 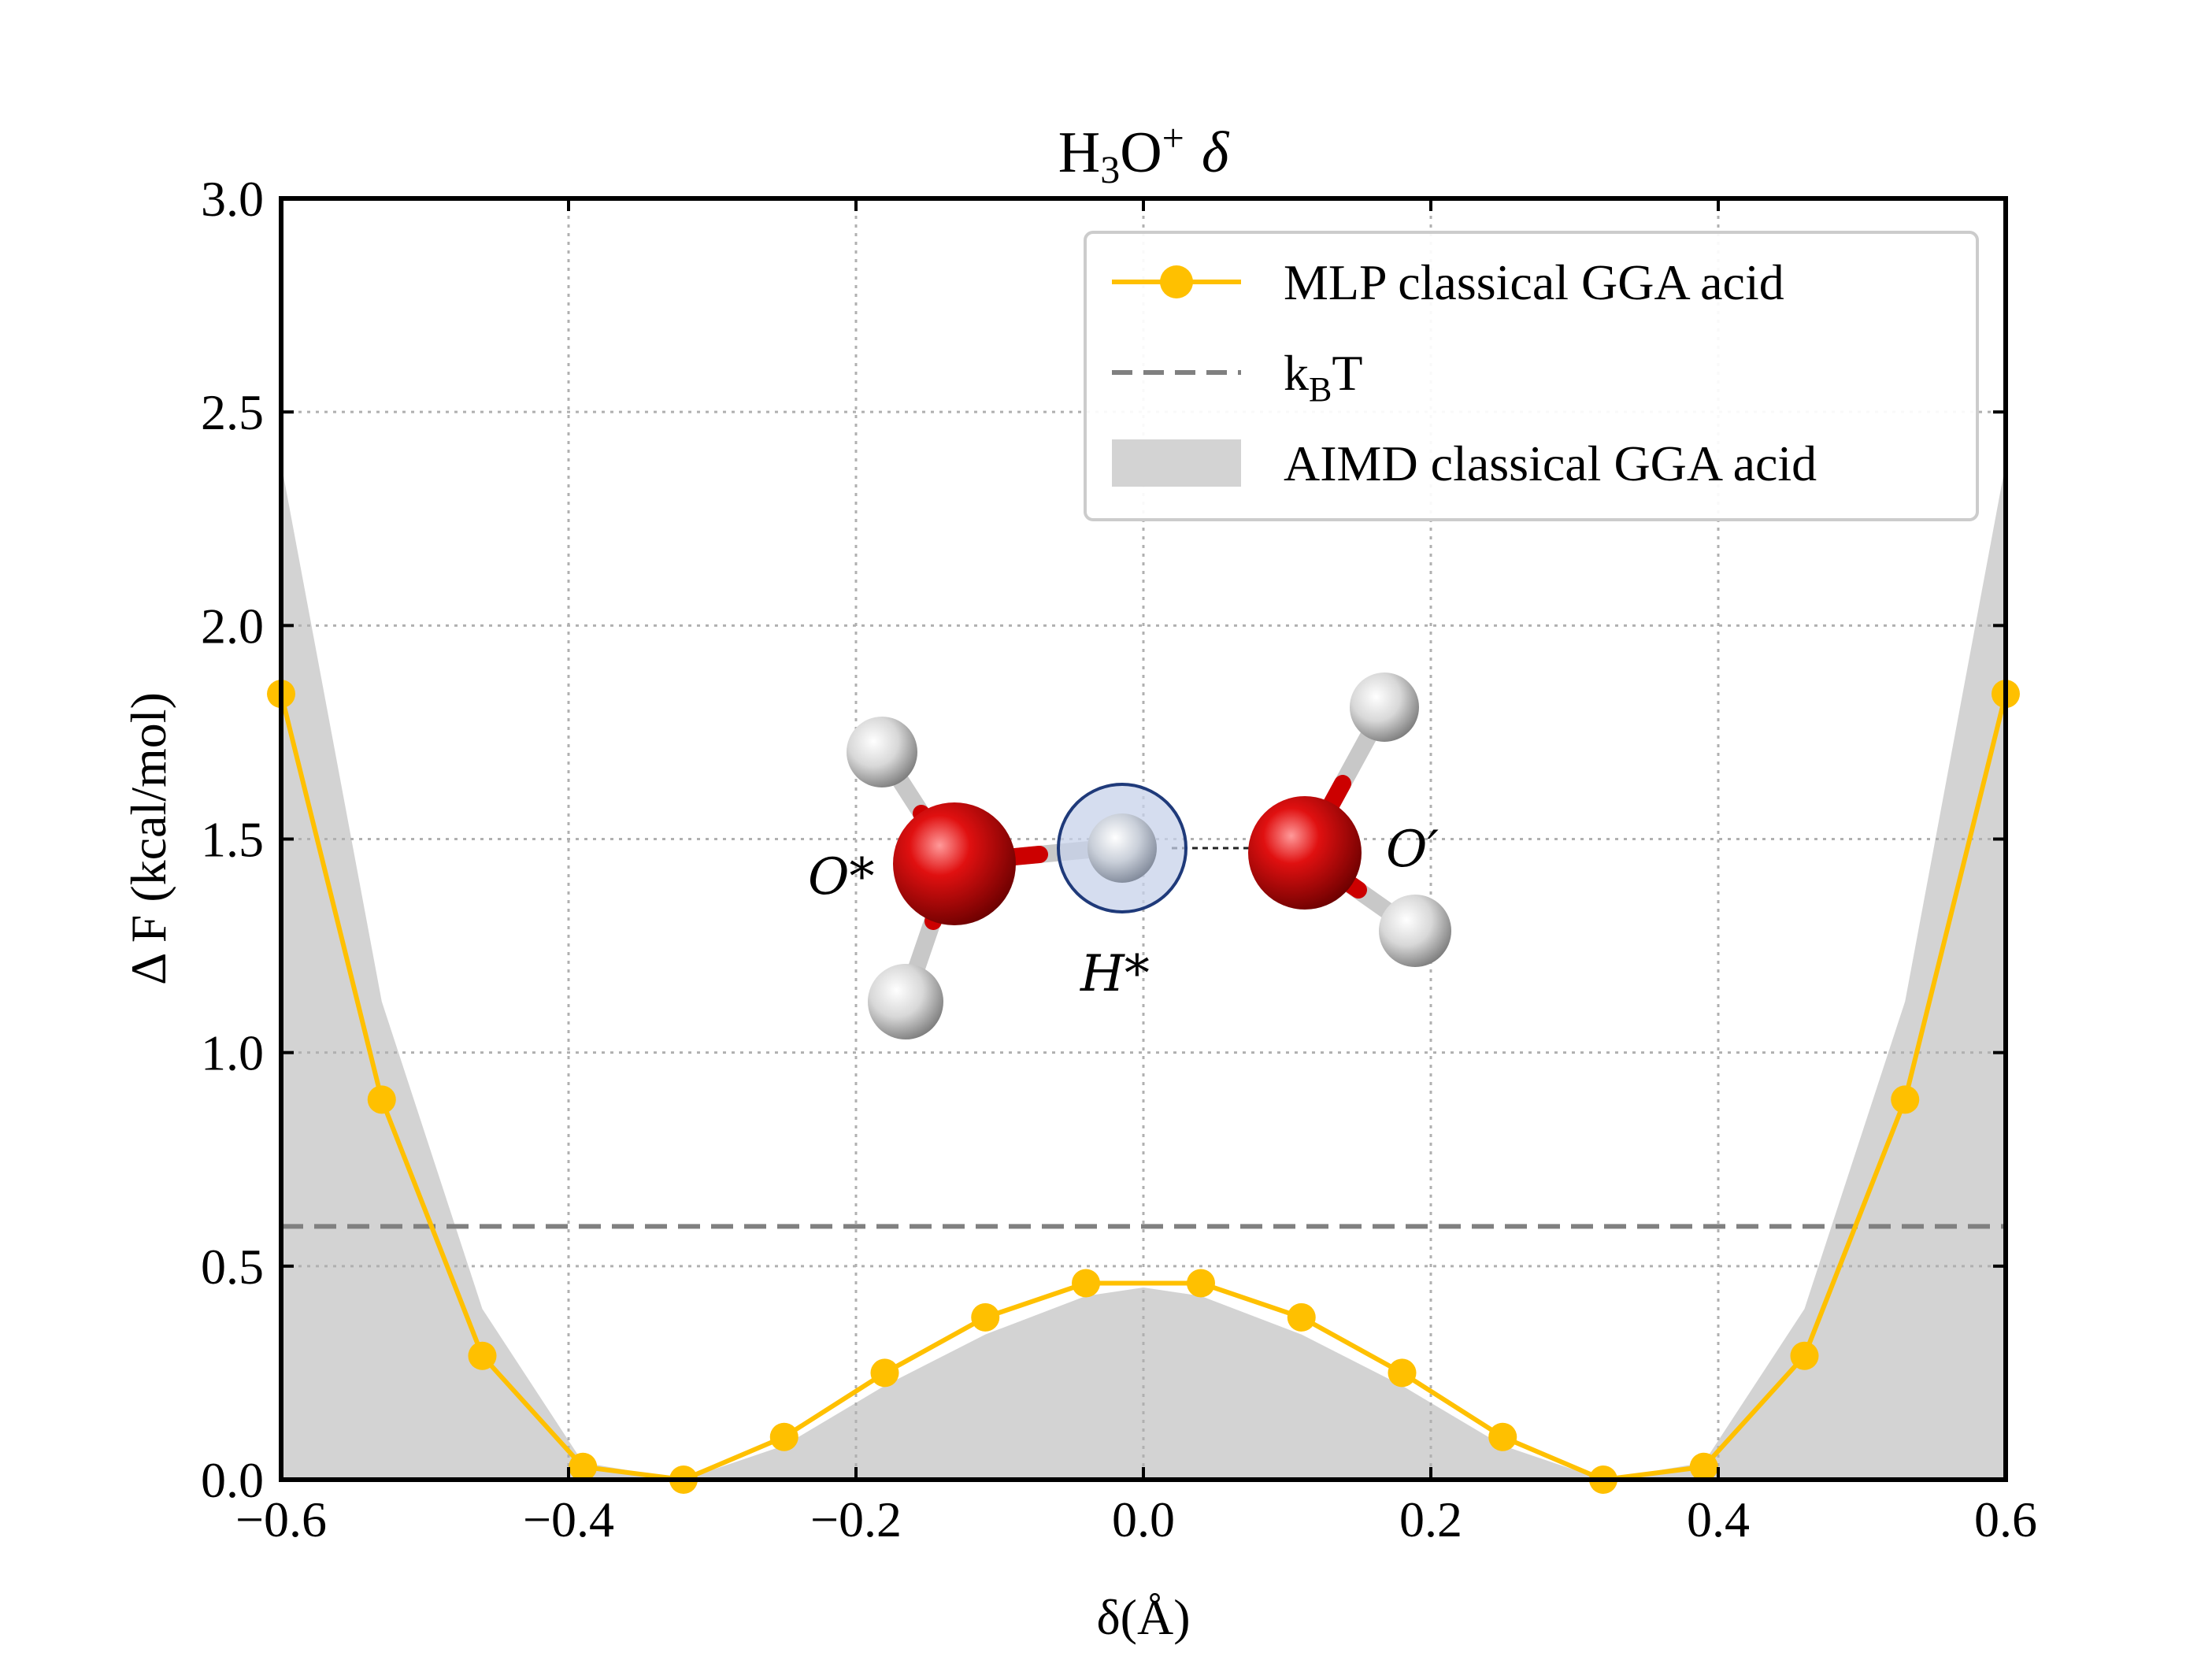 I want to click on chart-title: H3O+ δ, so click(x=1144, y=153).